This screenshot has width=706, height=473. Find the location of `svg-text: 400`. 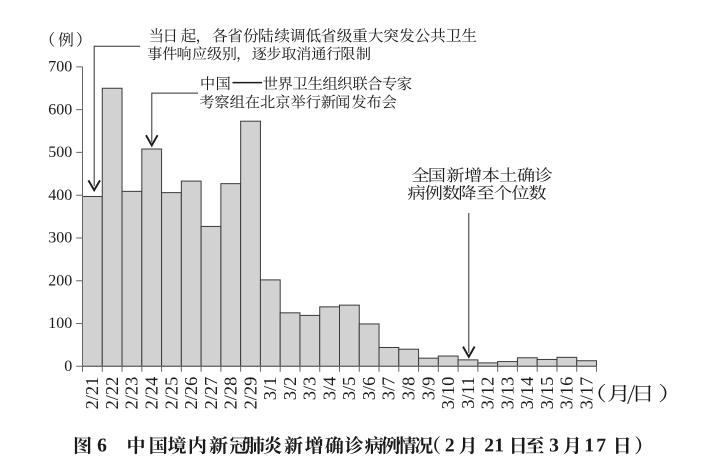

svg-text: 400 is located at coordinates (60, 195).